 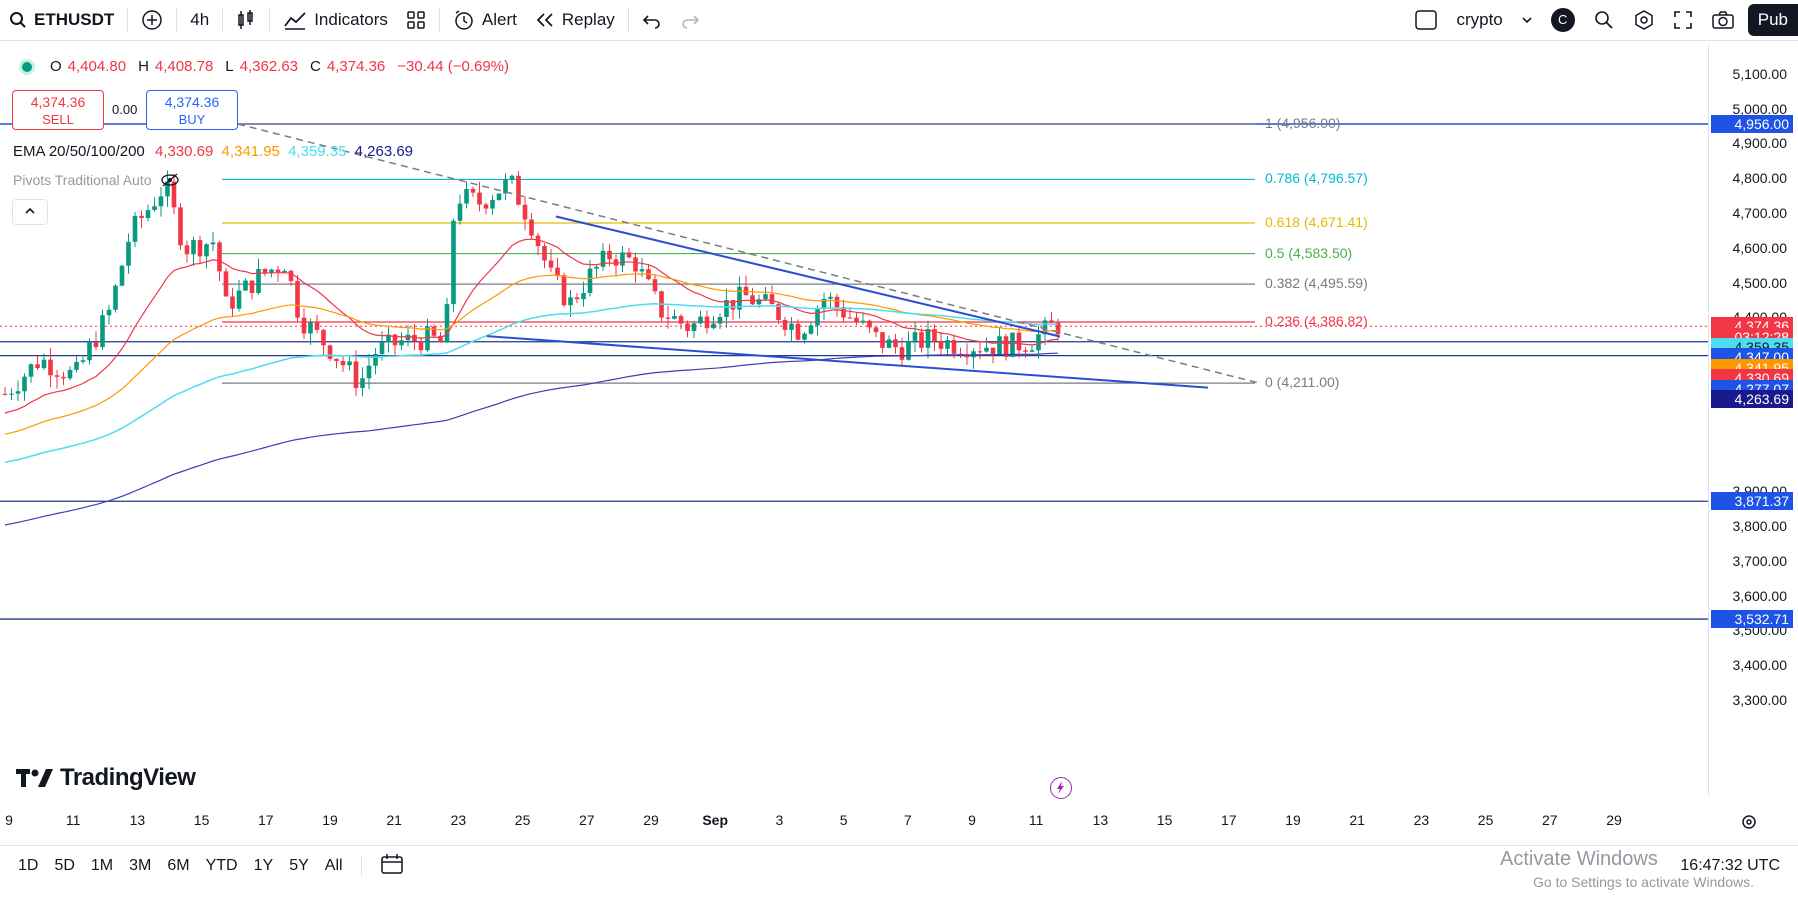 What do you see at coordinates (392, 866) in the screenshot?
I see `goto-date-button` at bounding box center [392, 866].